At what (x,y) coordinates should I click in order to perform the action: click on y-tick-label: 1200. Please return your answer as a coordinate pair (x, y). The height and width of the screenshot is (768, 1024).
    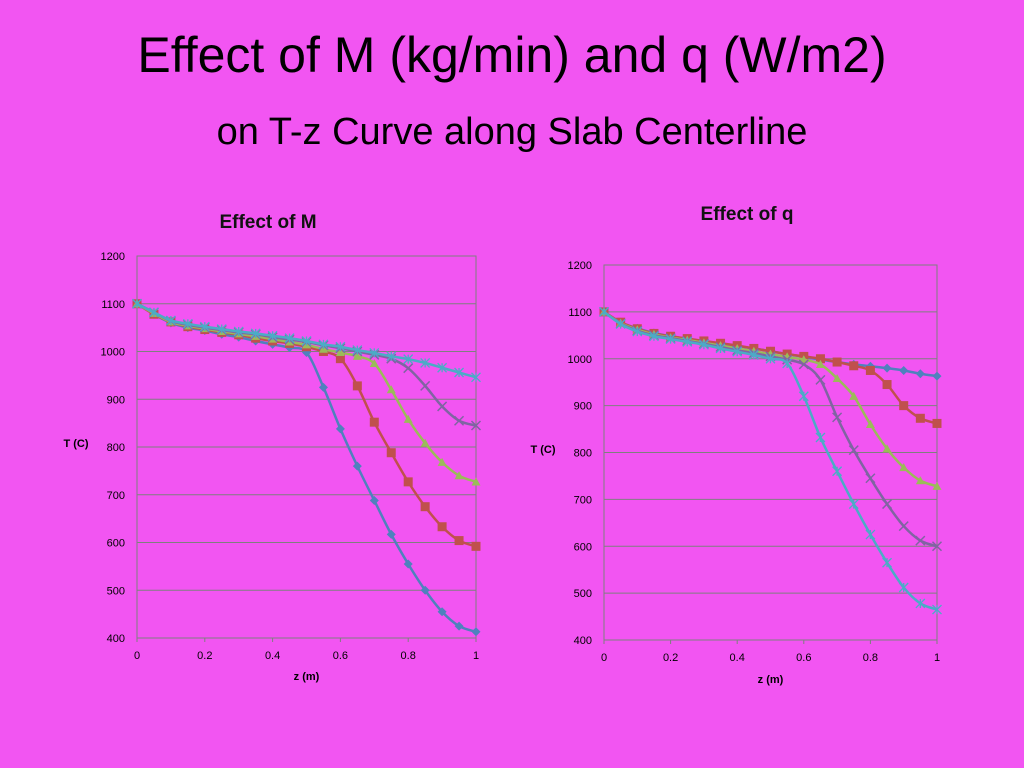
    Looking at the image, I should click on (113, 257).